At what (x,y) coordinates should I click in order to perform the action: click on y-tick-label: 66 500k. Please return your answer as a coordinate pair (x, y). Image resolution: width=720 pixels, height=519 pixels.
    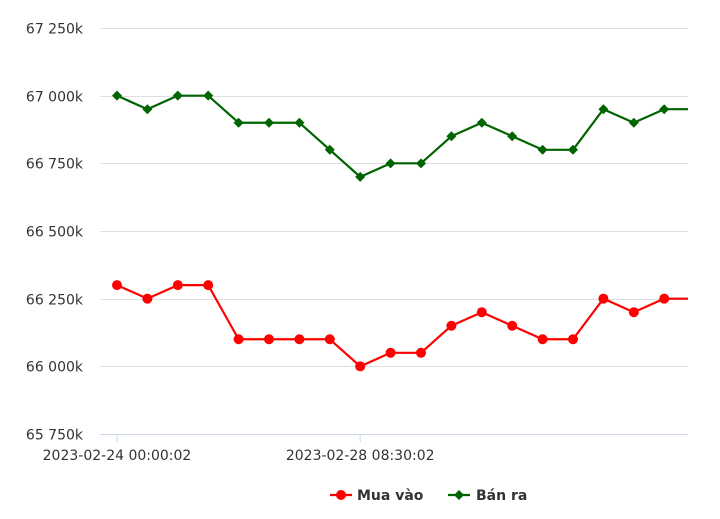
    Looking at the image, I should click on (55, 233).